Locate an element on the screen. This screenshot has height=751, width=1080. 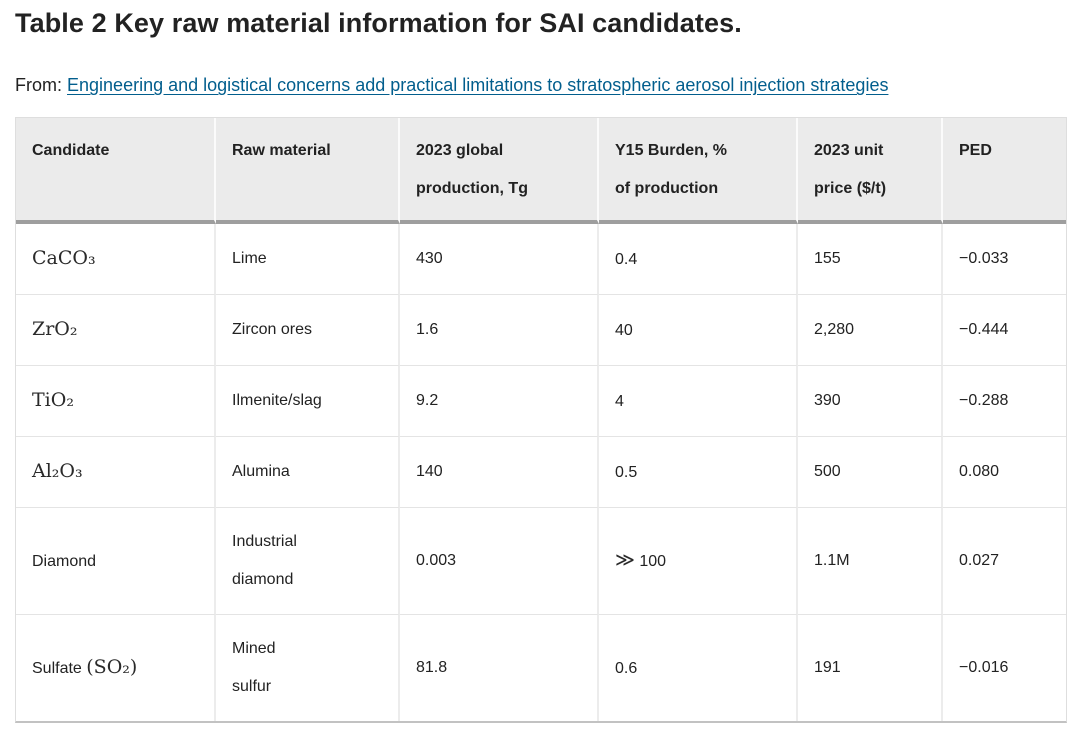
table-row: Al₂O₃ Alumina 140 0.5 500 0.080 is located at coordinates (541, 473).